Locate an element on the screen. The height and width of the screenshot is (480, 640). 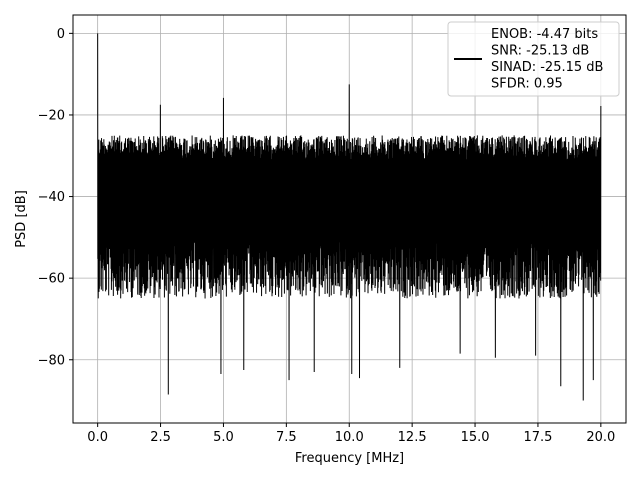
x-tick-label-0: 0.0 is located at coordinates (97, 437).